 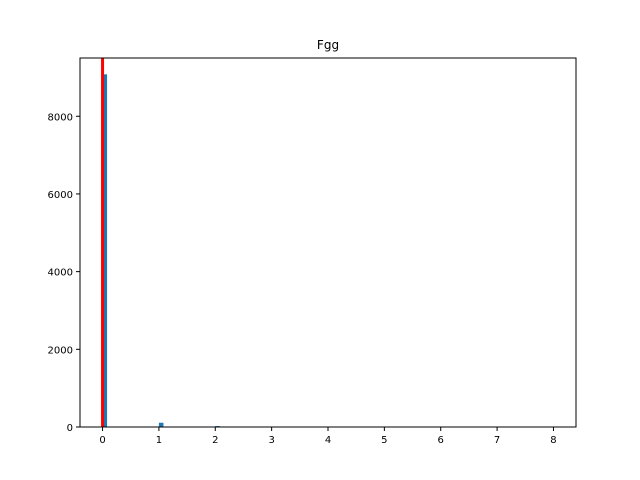 What do you see at coordinates (441, 440) in the screenshot?
I see `x-tick-label: 6` at bounding box center [441, 440].